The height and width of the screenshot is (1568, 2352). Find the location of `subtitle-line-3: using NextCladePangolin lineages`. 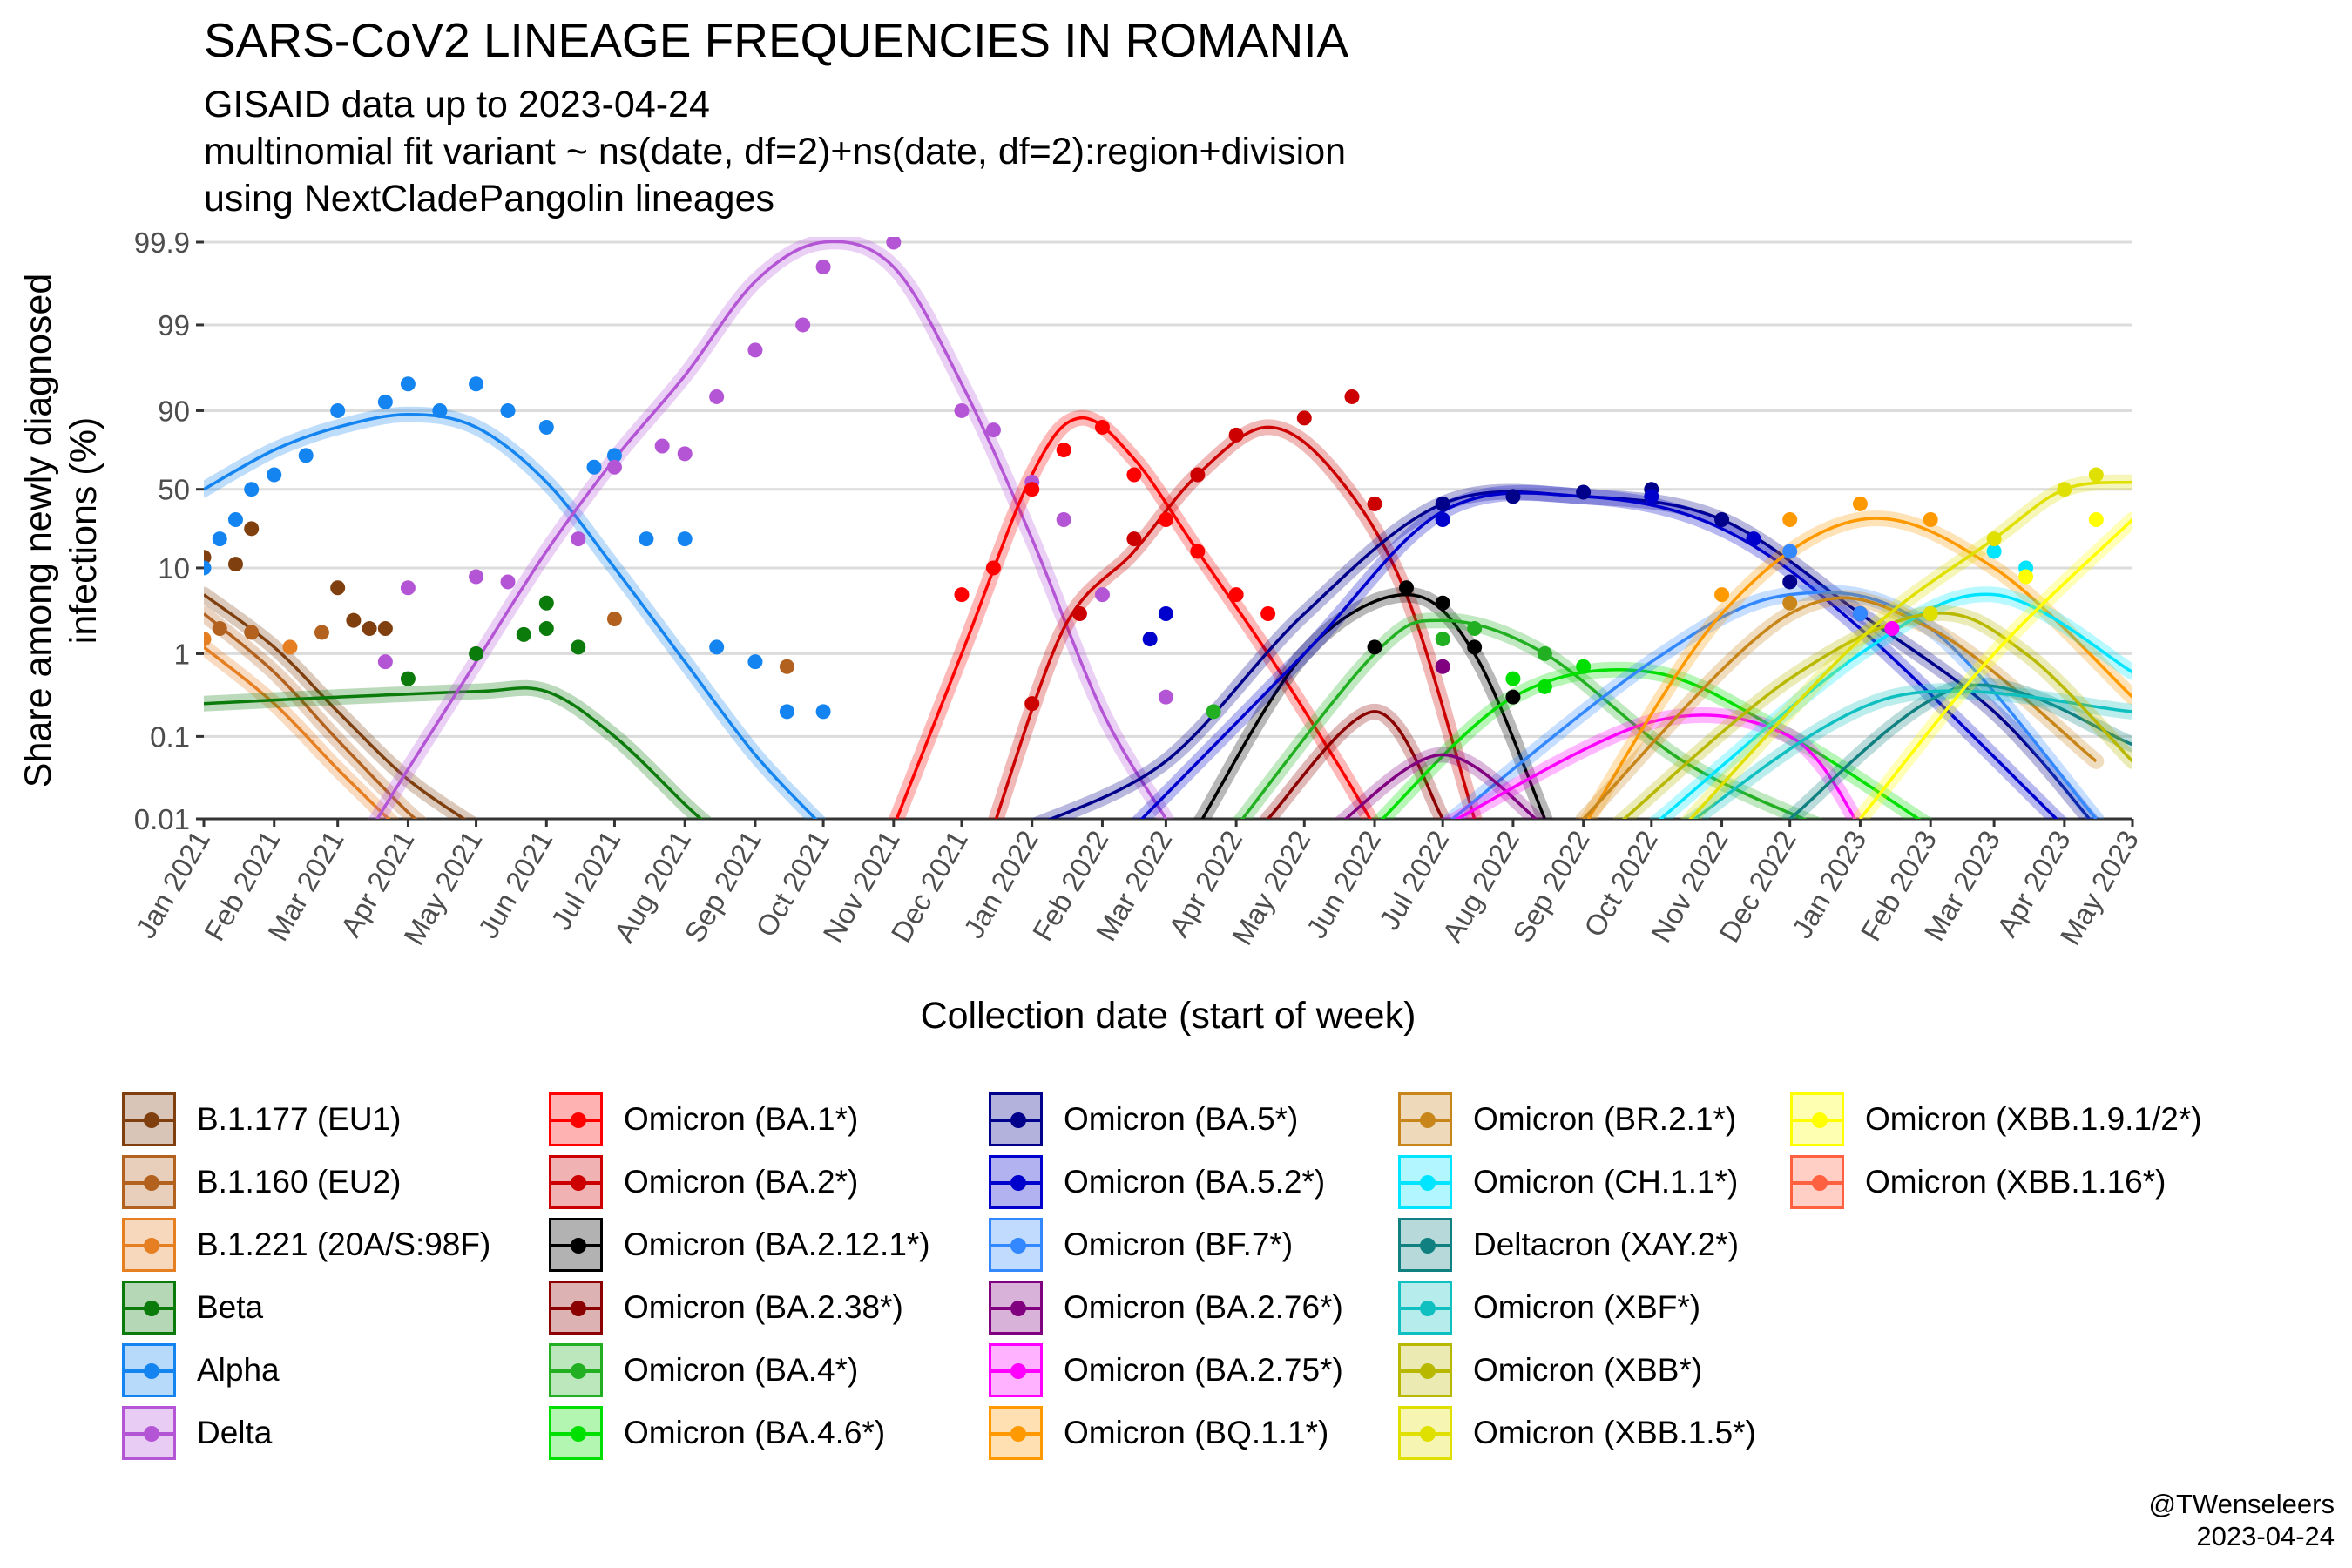

subtitle-line-3: using NextCladePangolin lineages is located at coordinates (489, 199).